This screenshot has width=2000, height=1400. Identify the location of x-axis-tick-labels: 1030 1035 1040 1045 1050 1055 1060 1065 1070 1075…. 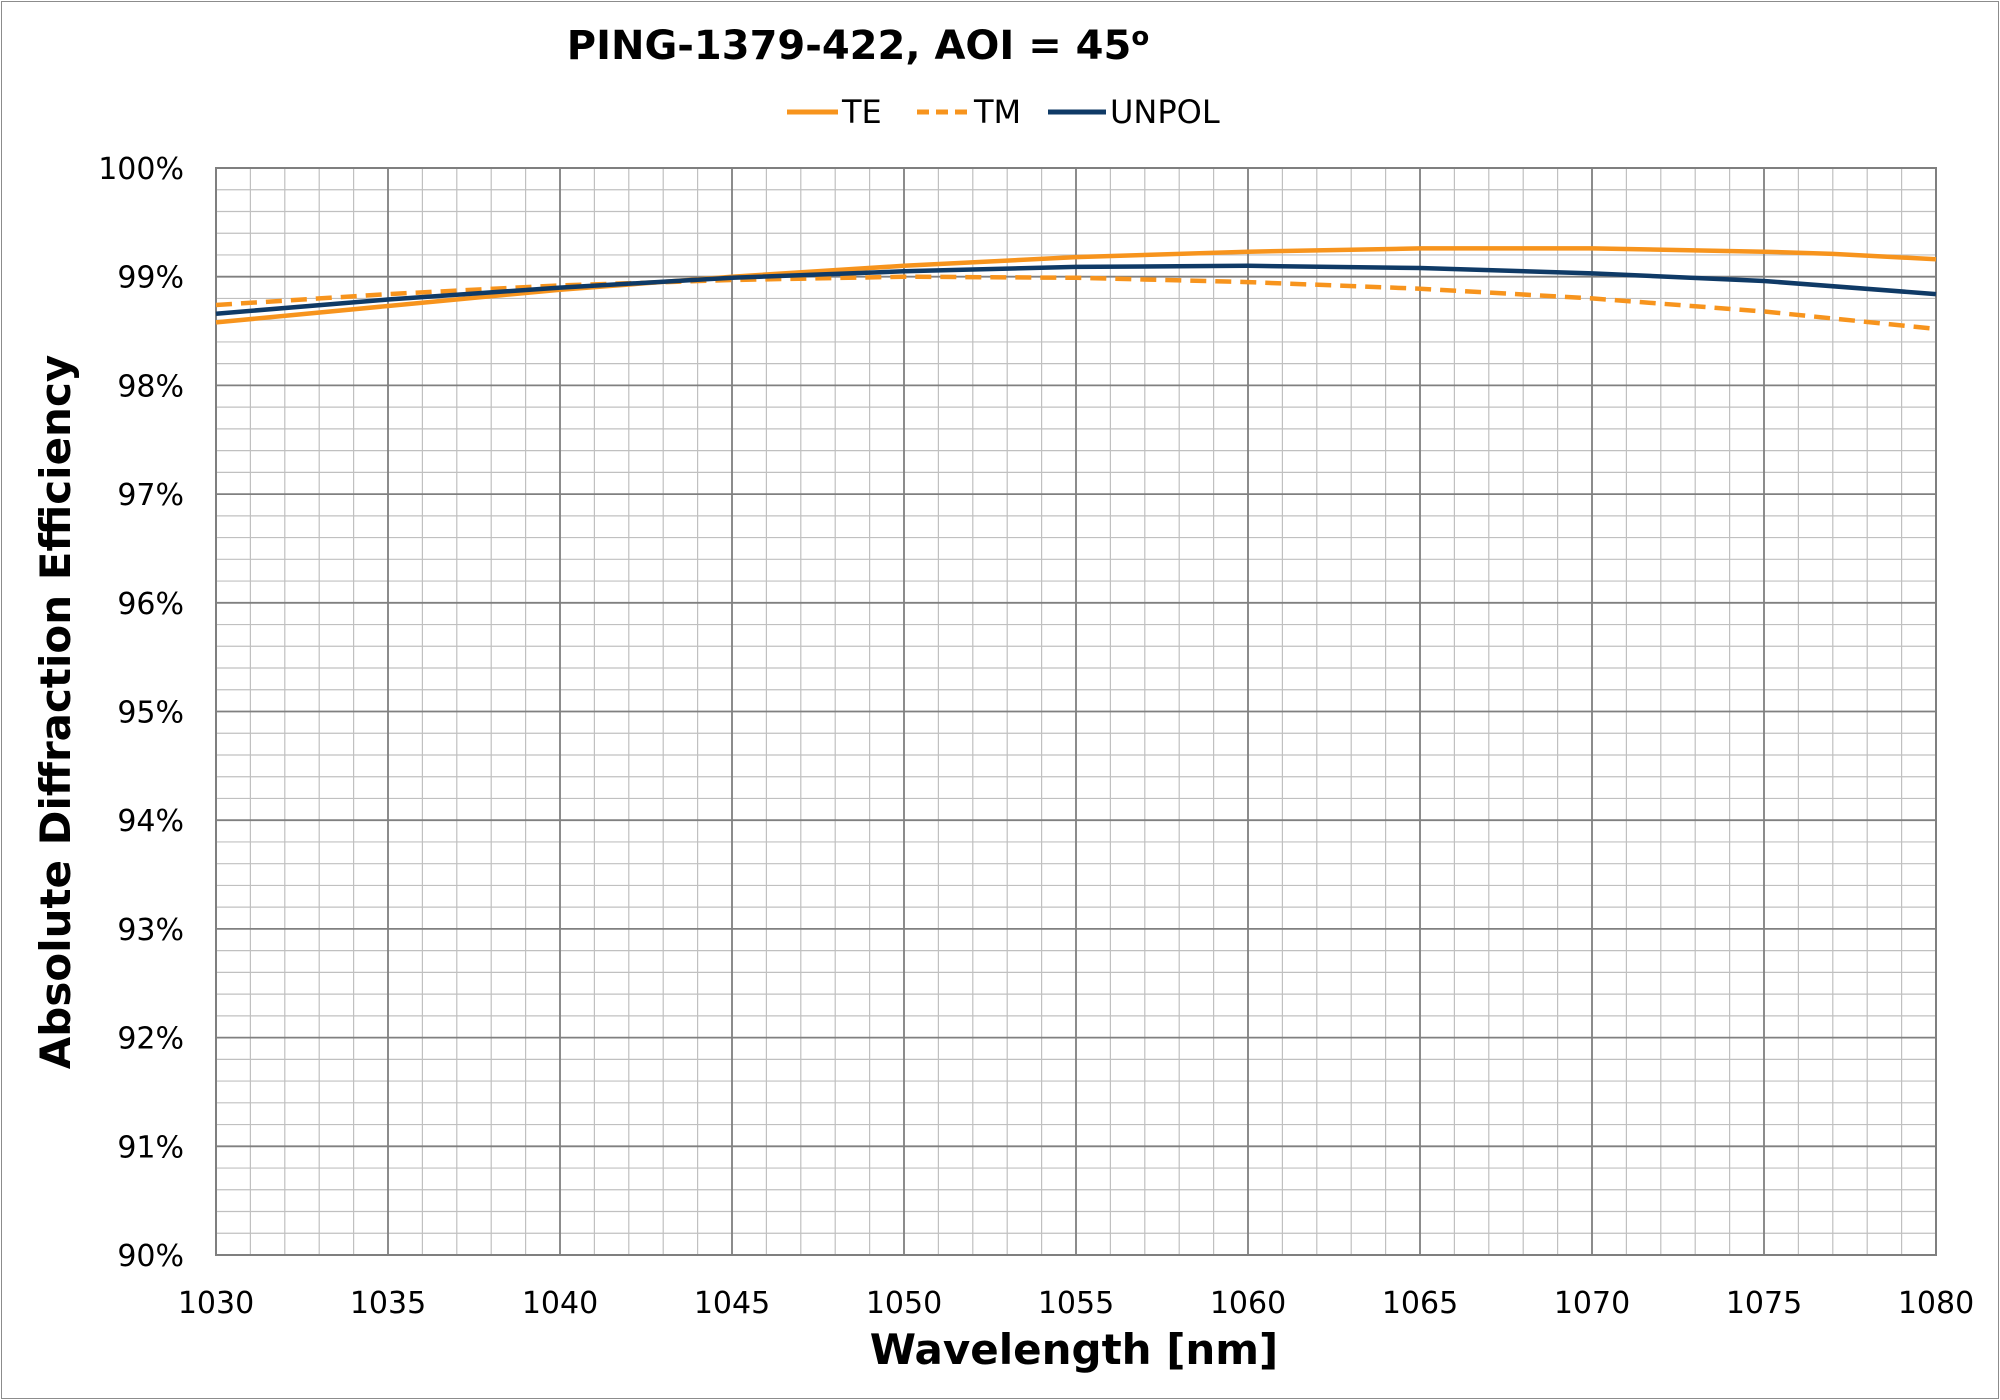
(1076, 1303).